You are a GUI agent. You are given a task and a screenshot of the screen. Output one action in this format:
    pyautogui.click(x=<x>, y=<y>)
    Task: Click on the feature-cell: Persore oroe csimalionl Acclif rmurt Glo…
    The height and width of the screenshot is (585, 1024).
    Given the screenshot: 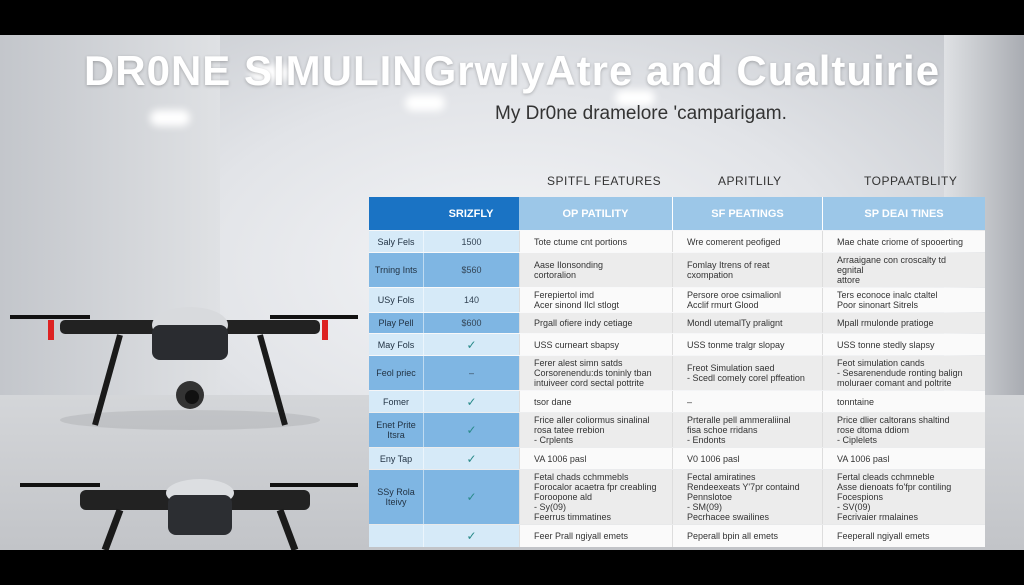 What is the action you would take?
    pyautogui.click(x=747, y=300)
    